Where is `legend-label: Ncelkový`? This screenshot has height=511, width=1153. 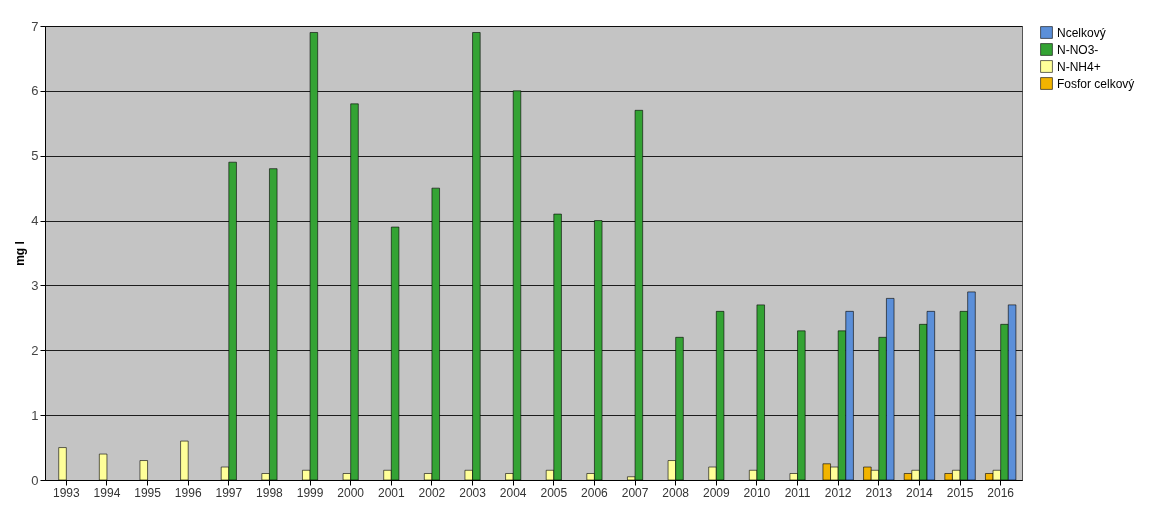
legend-label: Ncelkový is located at coordinates (1081, 32).